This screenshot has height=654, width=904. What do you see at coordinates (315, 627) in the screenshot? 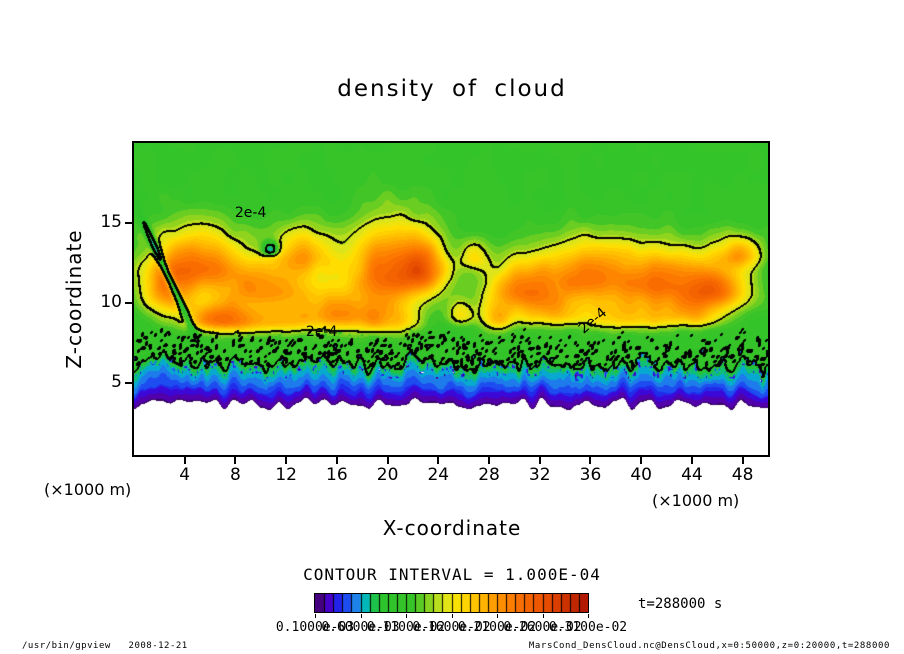
I see `colorbar-label: 0.1000e-03` at bounding box center [315, 627].